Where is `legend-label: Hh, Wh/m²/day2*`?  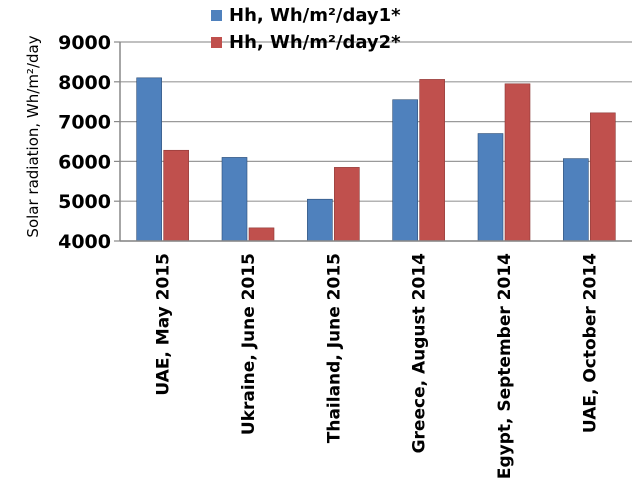
legend-label: Hh, Wh/m²/day2* is located at coordinates (315, 42).